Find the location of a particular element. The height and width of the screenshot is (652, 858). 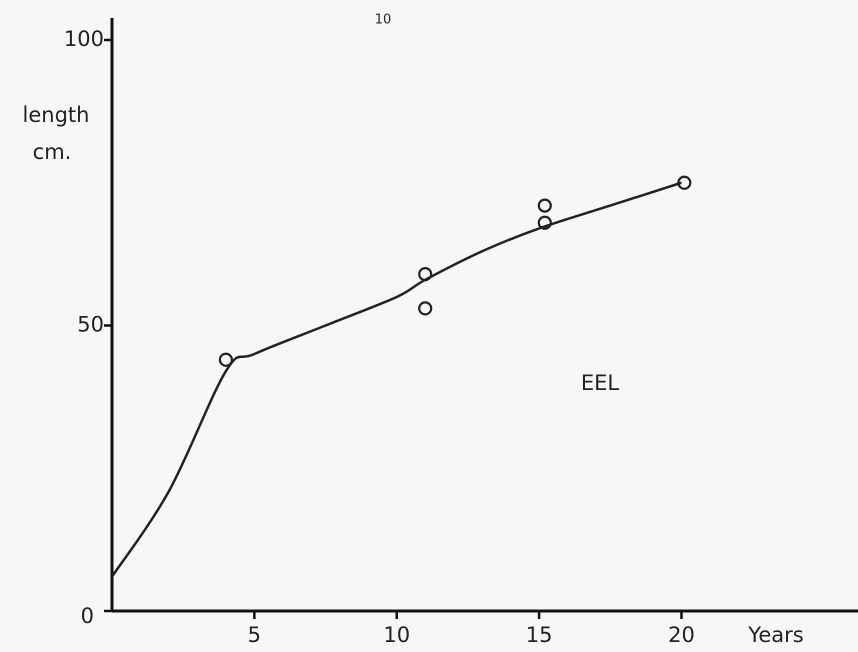

x-tick-label: 20 is located at coordinates (681, 635).